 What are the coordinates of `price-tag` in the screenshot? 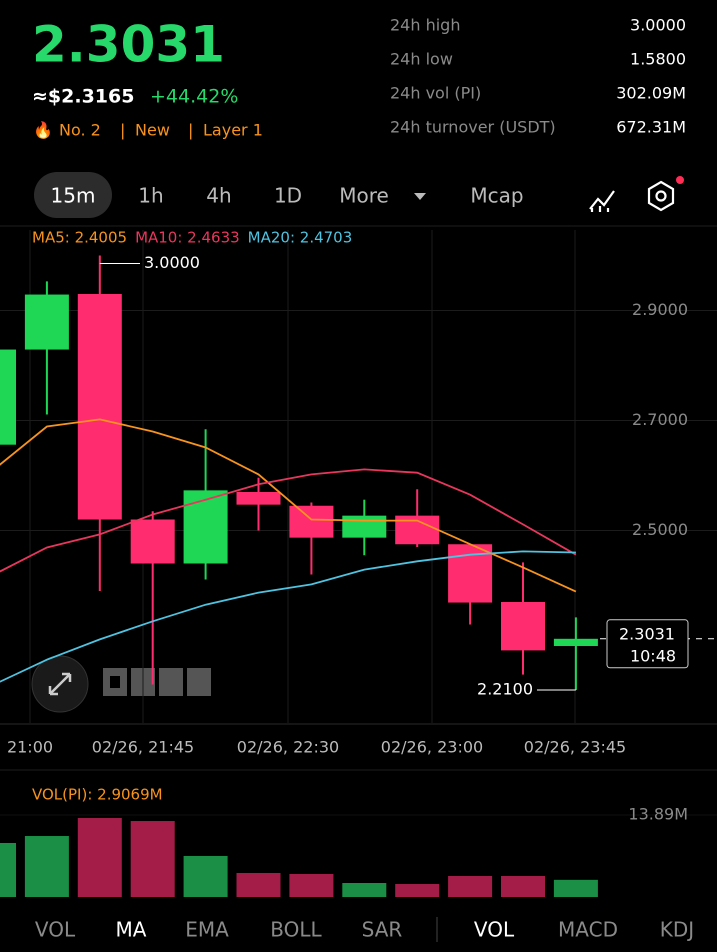 It's located at (647, 644).